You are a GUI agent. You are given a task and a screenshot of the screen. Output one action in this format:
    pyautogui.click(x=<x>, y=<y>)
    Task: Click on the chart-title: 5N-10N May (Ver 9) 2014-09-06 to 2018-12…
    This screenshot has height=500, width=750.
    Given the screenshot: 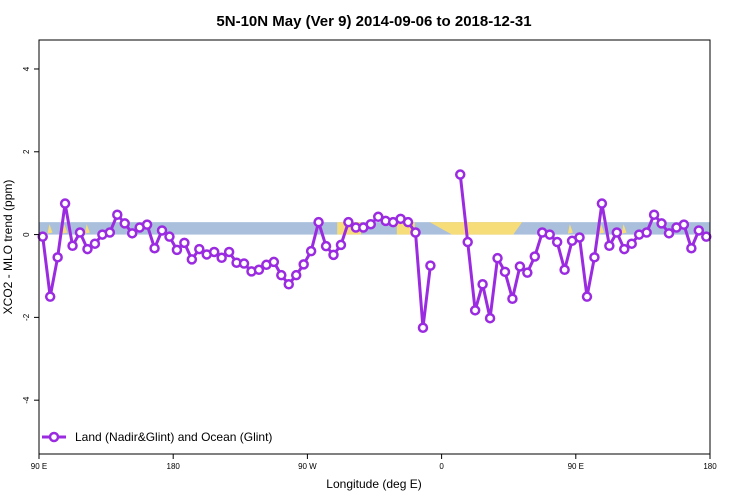 What is the action you would take?
    pyautogui.click(x=373, y=21)
    